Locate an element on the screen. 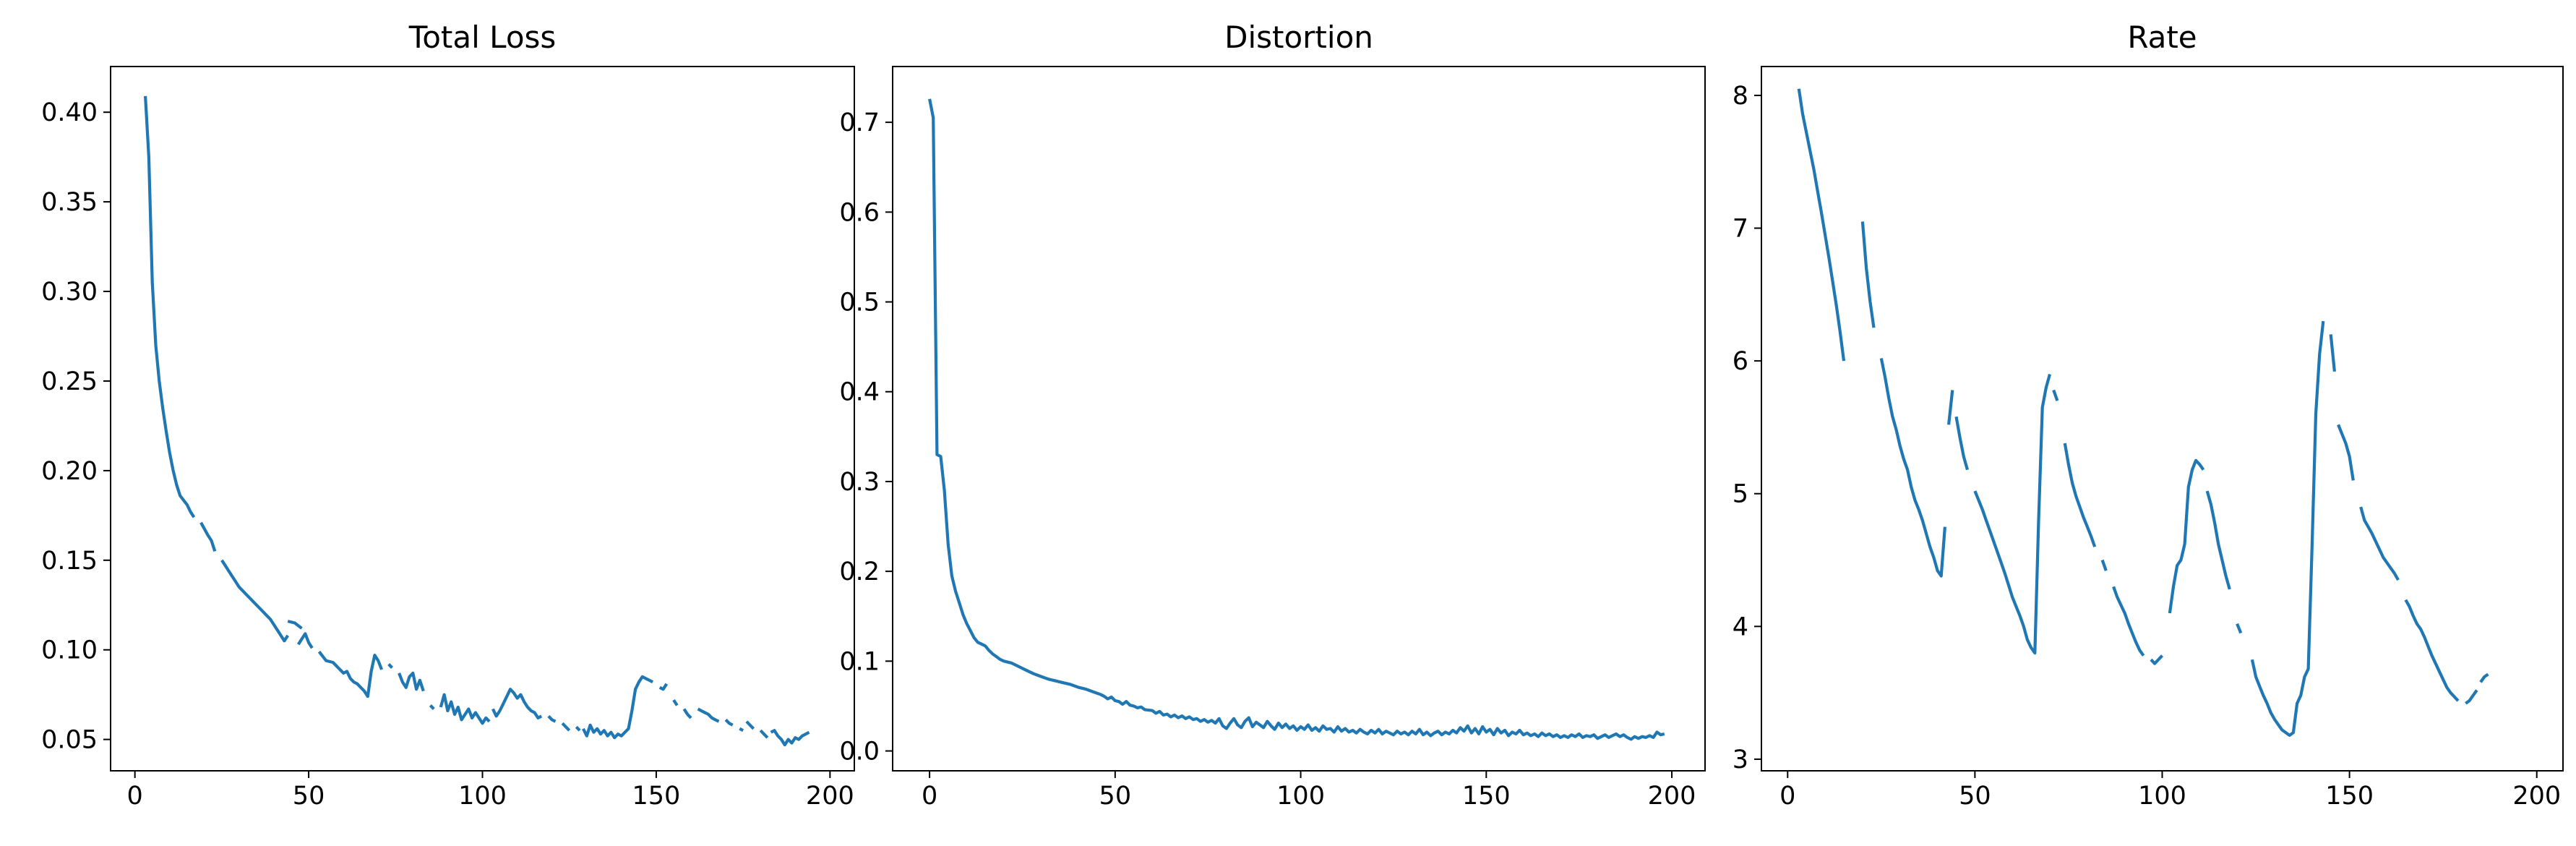 This screenshot has height=846, width=2576. distortion-y-tick-label: 0.1 is located at coordinates (860, 662).